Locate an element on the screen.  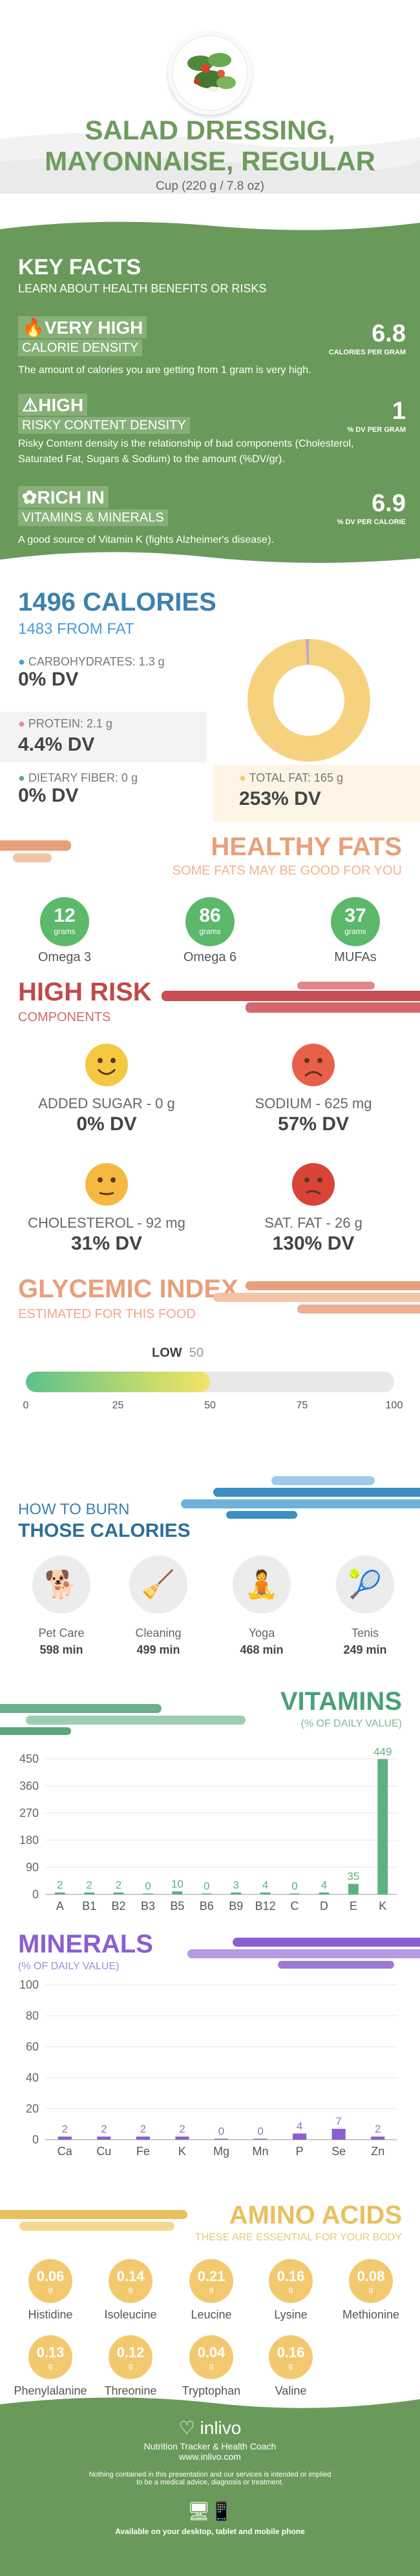
bar-value-label: 0 is located at coordinates (260, 2131).